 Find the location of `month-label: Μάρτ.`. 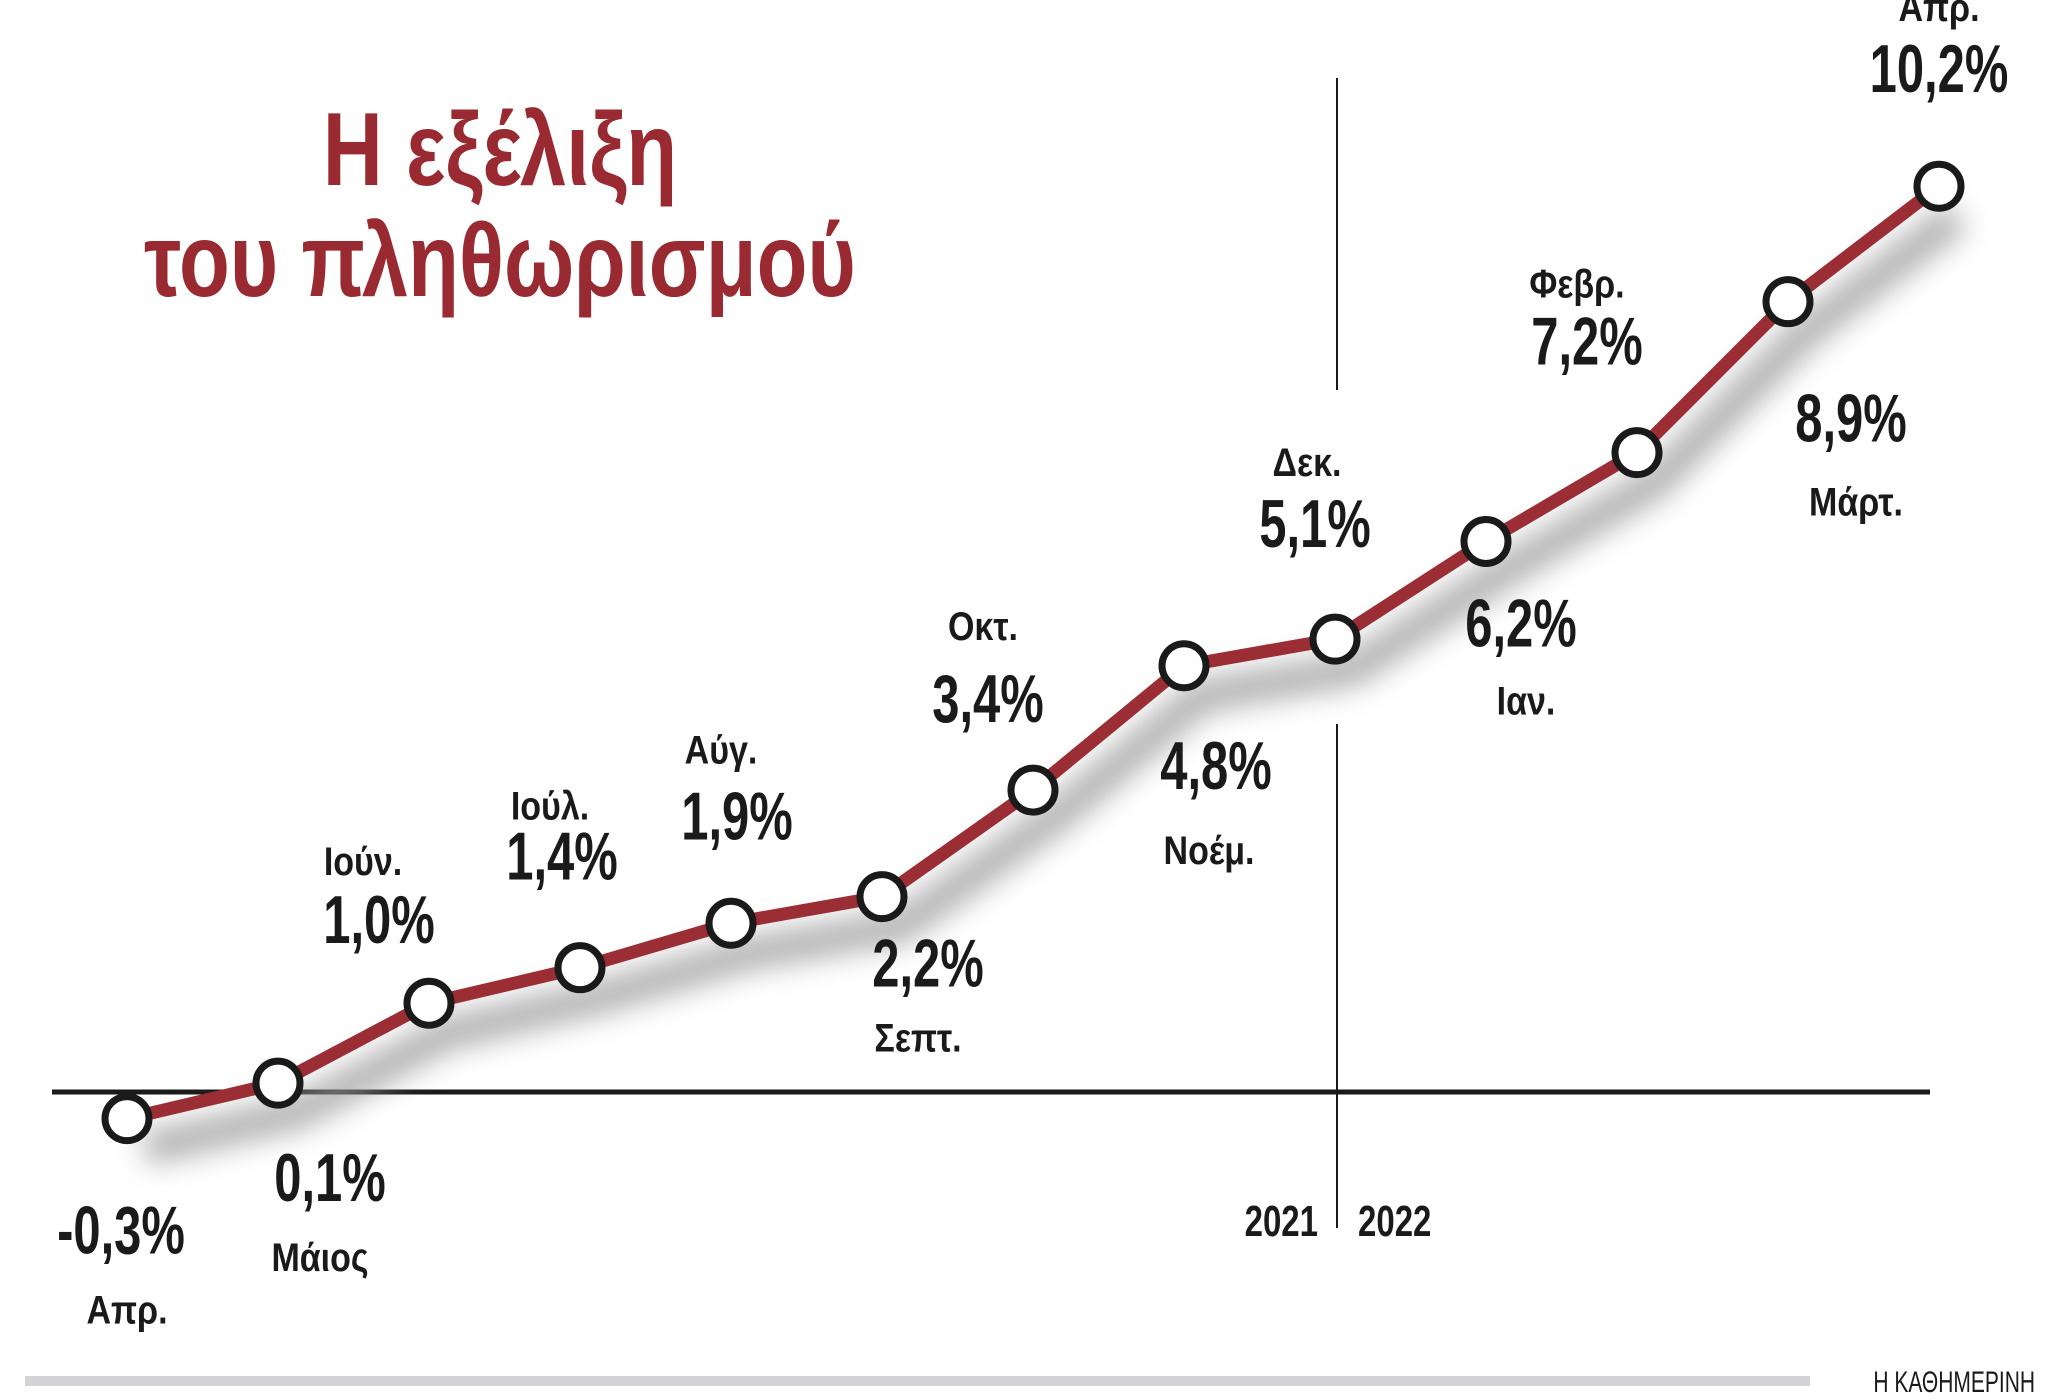

month-label: Μάρτ. is located at coordinates (1856, 501).